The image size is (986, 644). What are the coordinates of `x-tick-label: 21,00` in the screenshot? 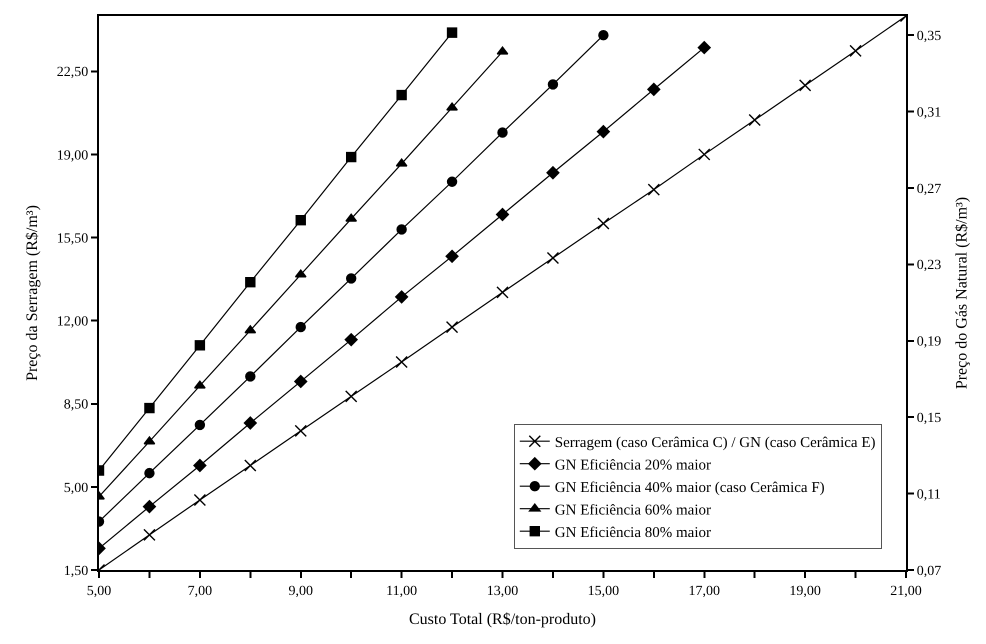 It's located at (906, 591).